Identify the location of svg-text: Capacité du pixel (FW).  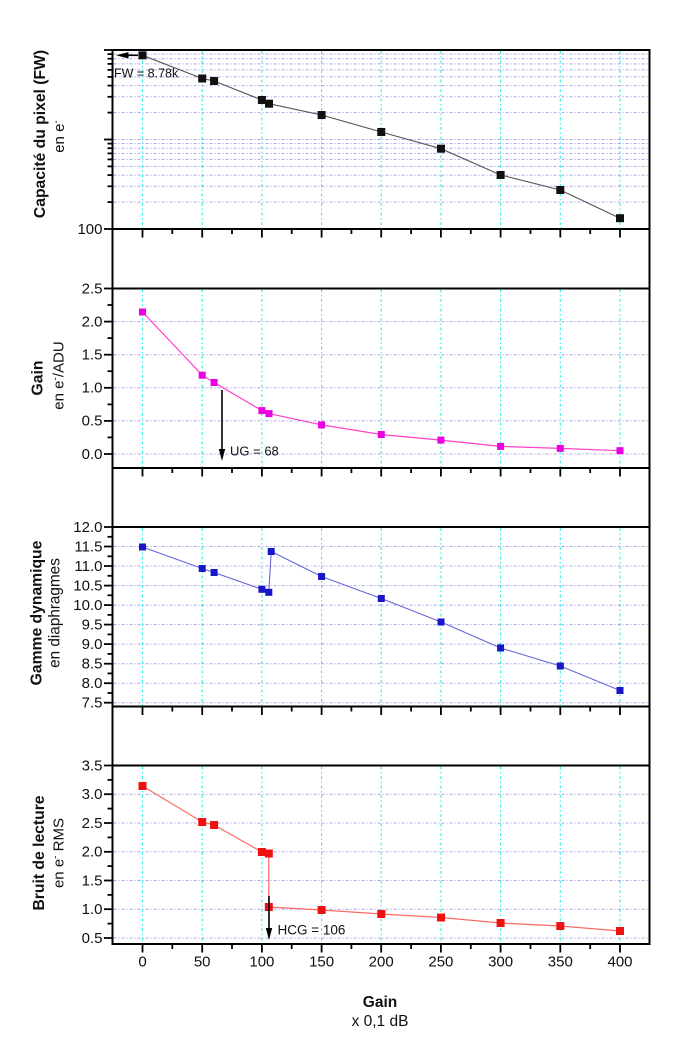
(40, 134).